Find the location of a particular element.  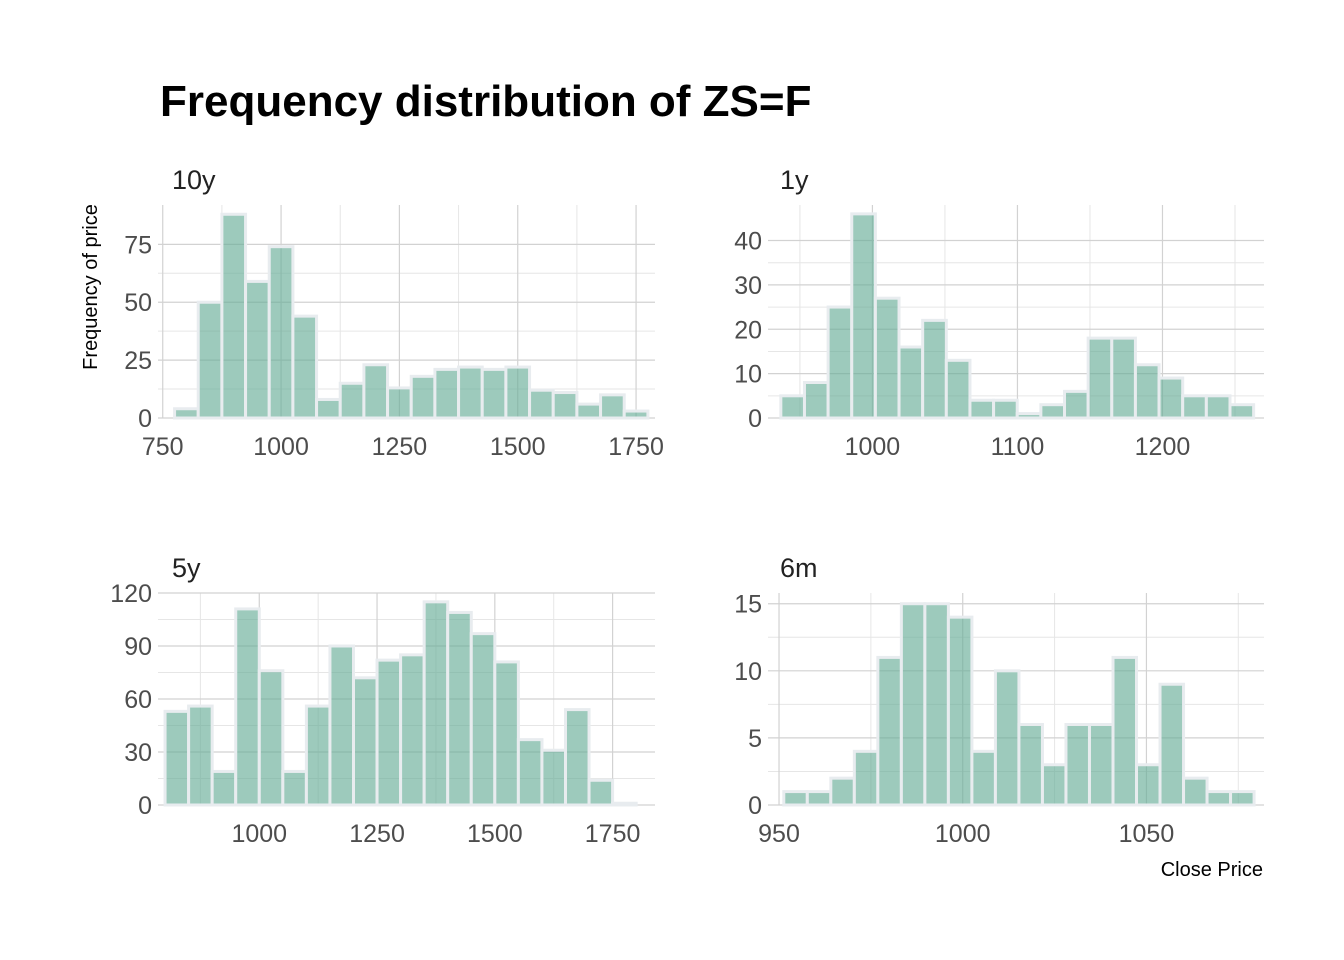

facet-label: 5y is located at coordinates (186, 568).